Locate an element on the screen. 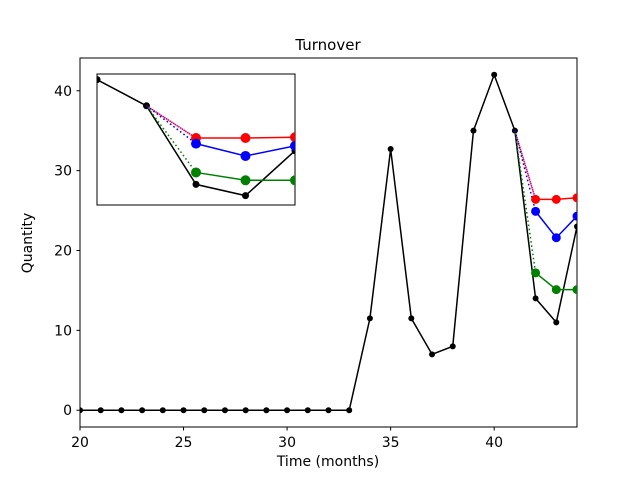 Image resolution: width=640 pixels, height=480 pixels. y-tick-label: 20 is located at coordinates (63, 251).